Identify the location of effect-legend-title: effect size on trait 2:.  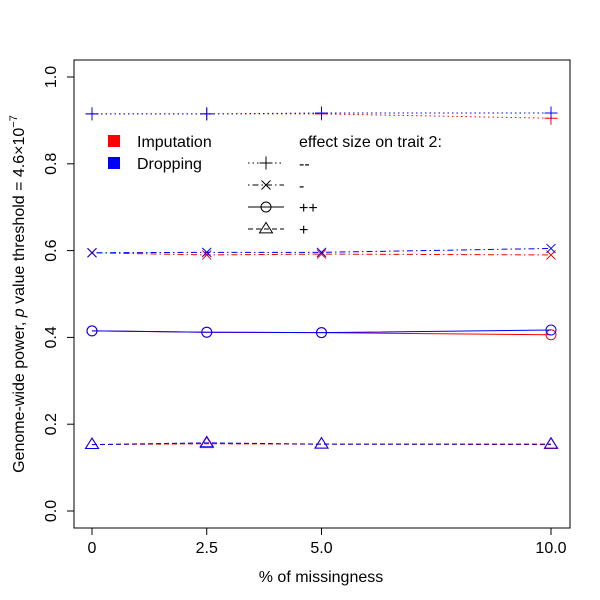
(370, 142).